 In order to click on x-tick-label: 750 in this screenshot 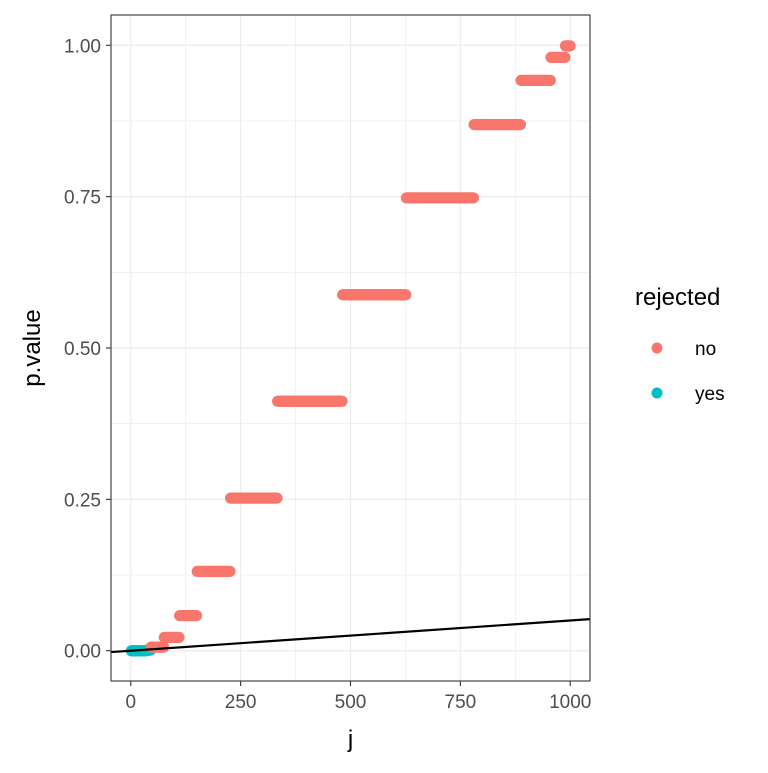, I will do `click(461, 702)`.